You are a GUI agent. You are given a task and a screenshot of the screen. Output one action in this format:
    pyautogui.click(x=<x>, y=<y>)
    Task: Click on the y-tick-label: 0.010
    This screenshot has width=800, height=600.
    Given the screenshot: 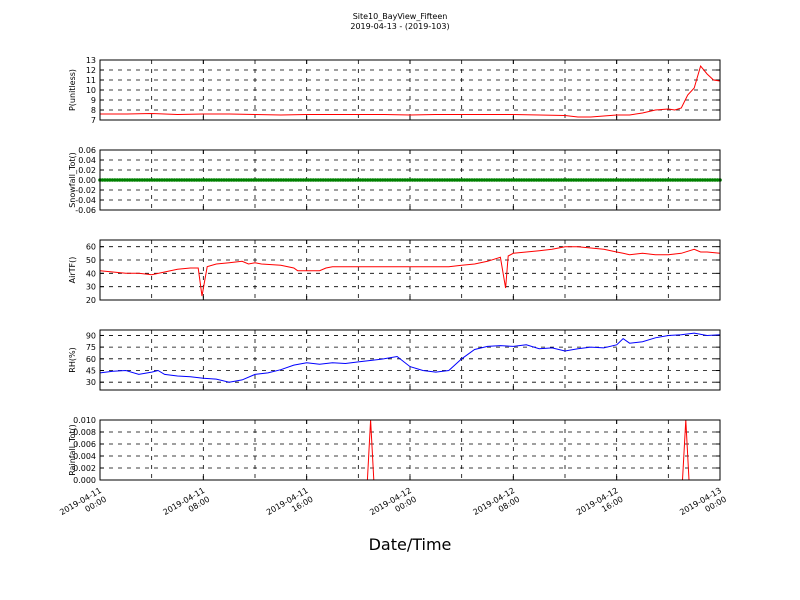 What is the action you would take?
    pyautogui.click(x=84, y=420)
    